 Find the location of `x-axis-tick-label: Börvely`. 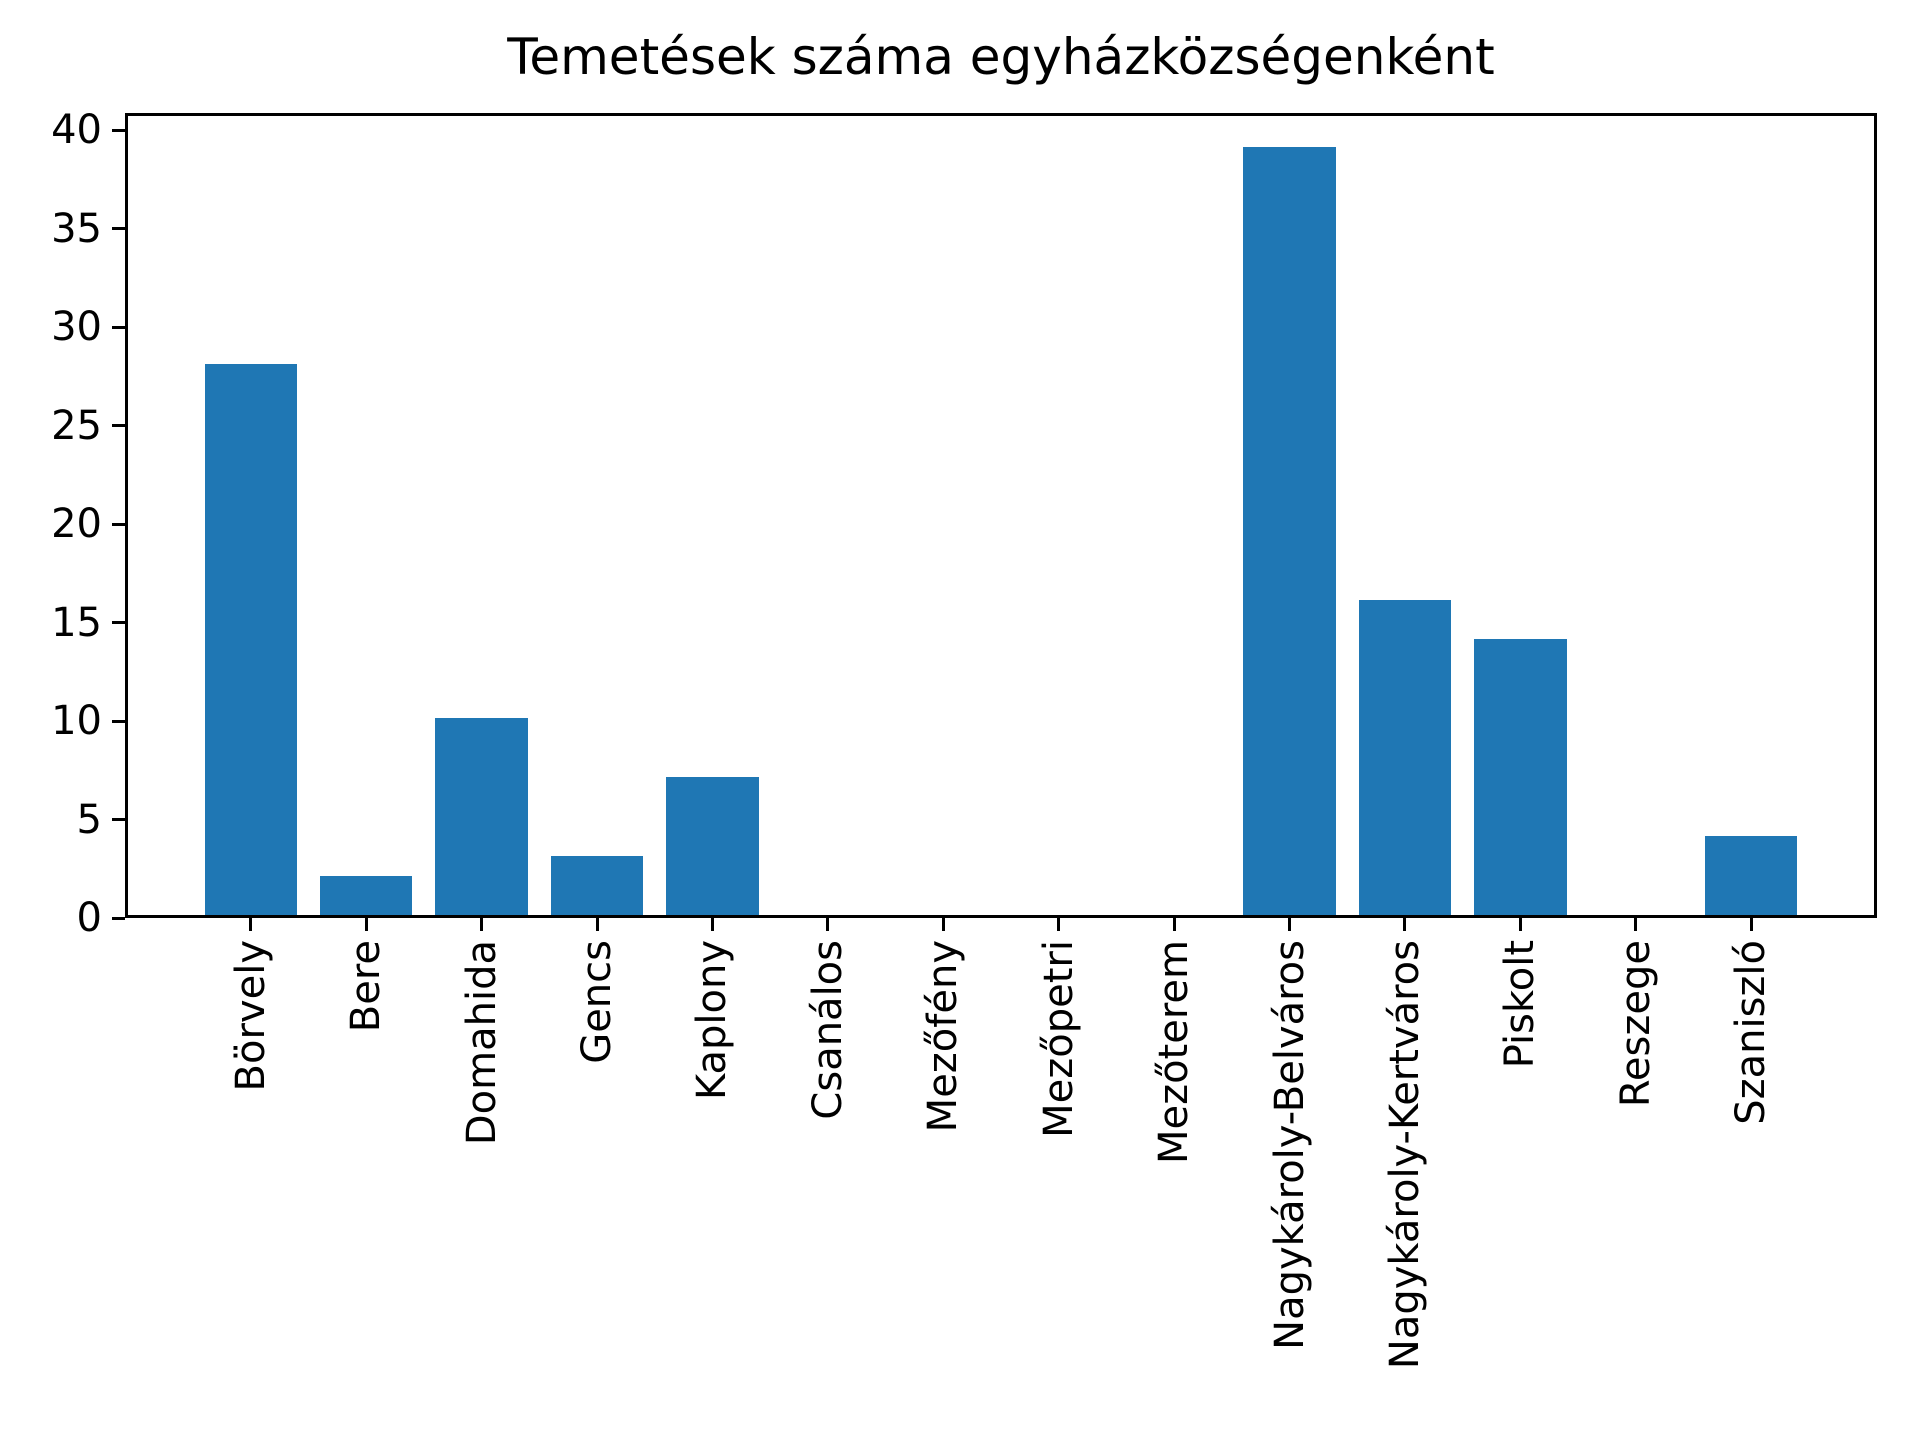

x-axis-tick-label: Börvely is located at coordinates (250, 1016).